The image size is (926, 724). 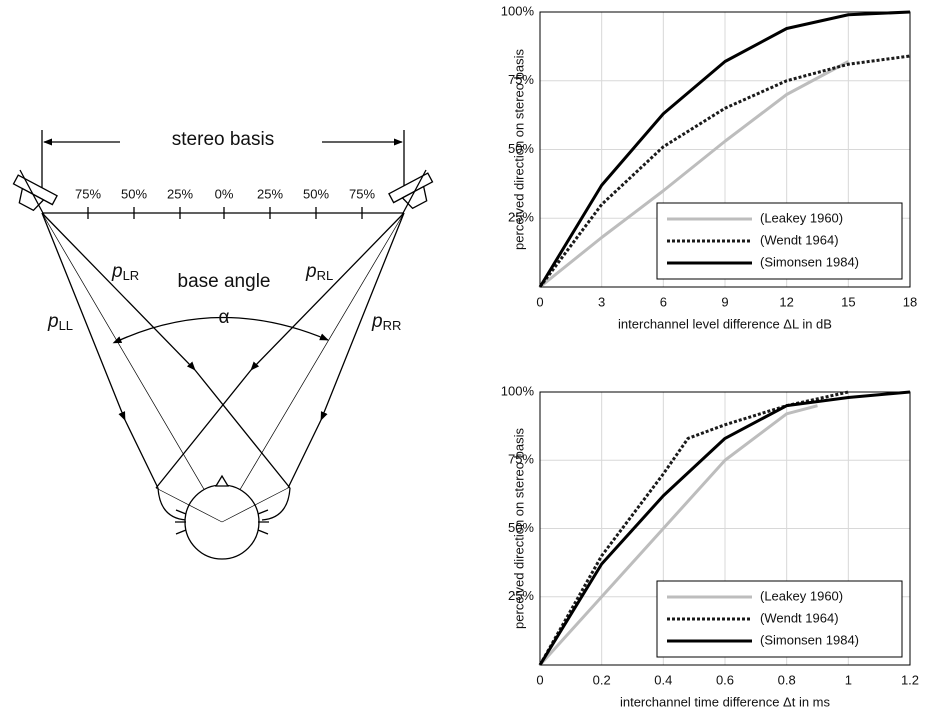 I want to click on x-tick-label: 3, so click(x=601, y=301).